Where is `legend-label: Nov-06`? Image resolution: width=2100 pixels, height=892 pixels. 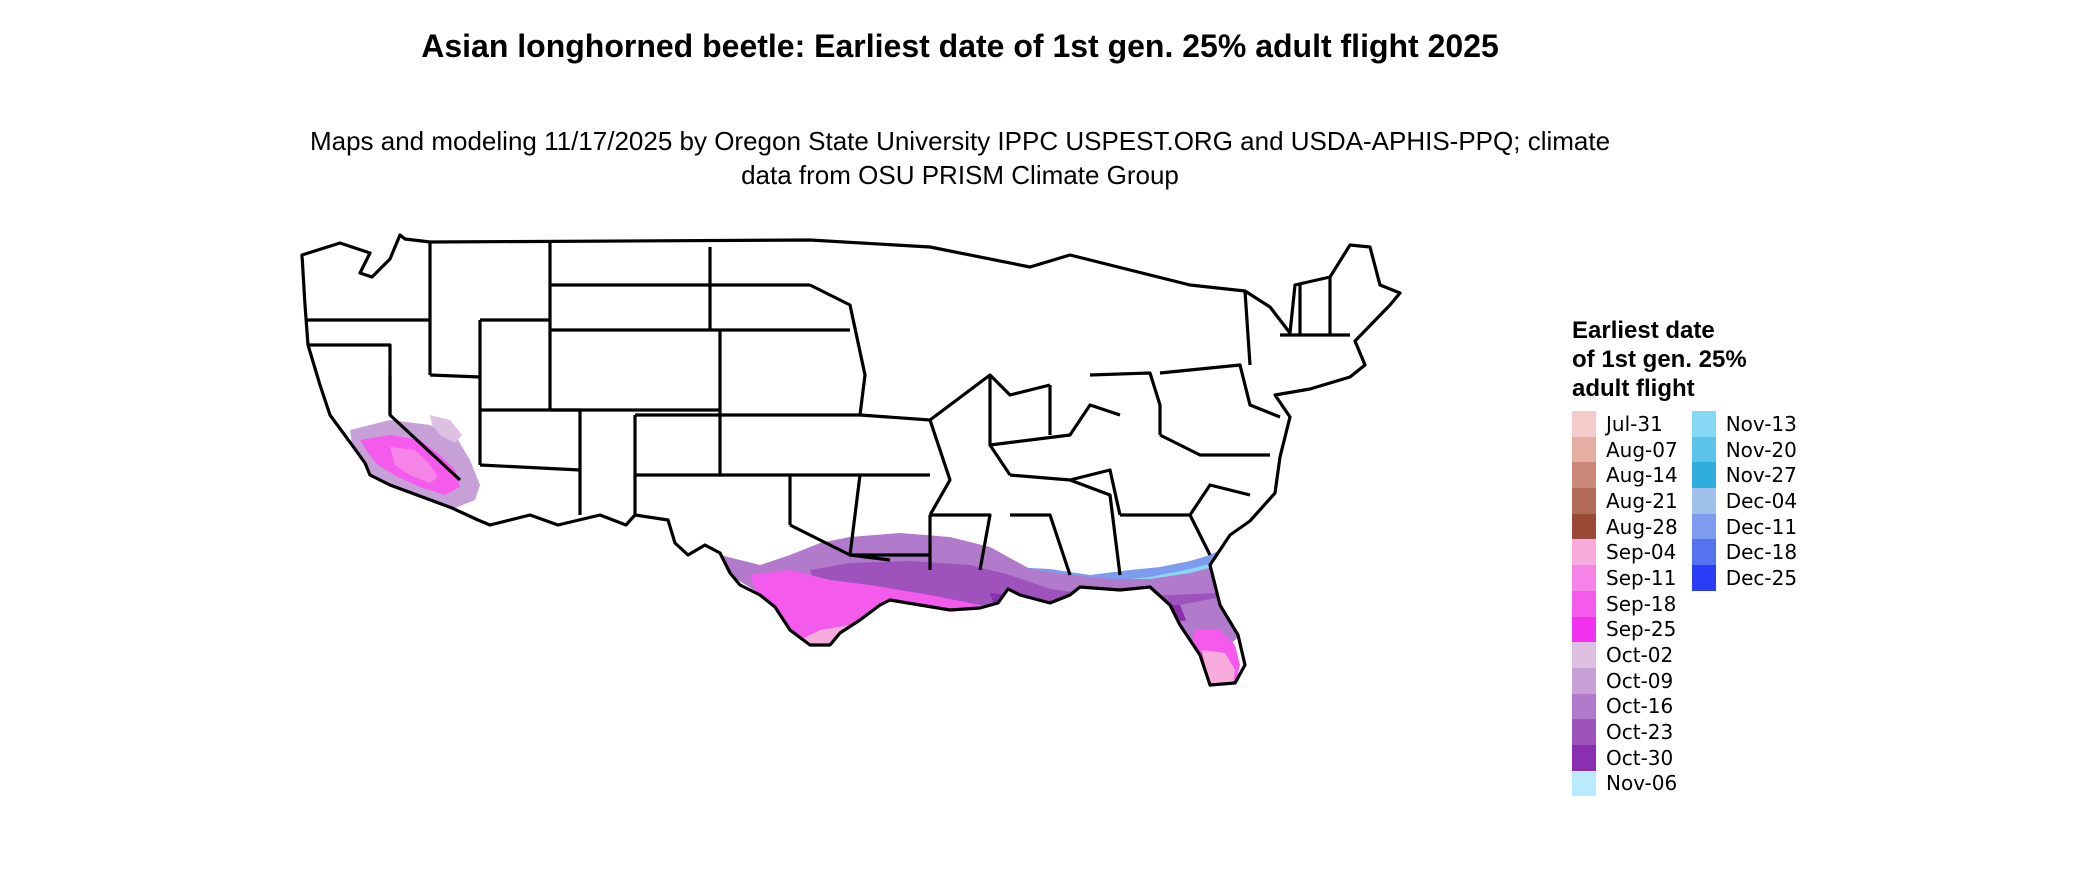
legend-label: Nov-06 is located at coordinates (1642, 783).